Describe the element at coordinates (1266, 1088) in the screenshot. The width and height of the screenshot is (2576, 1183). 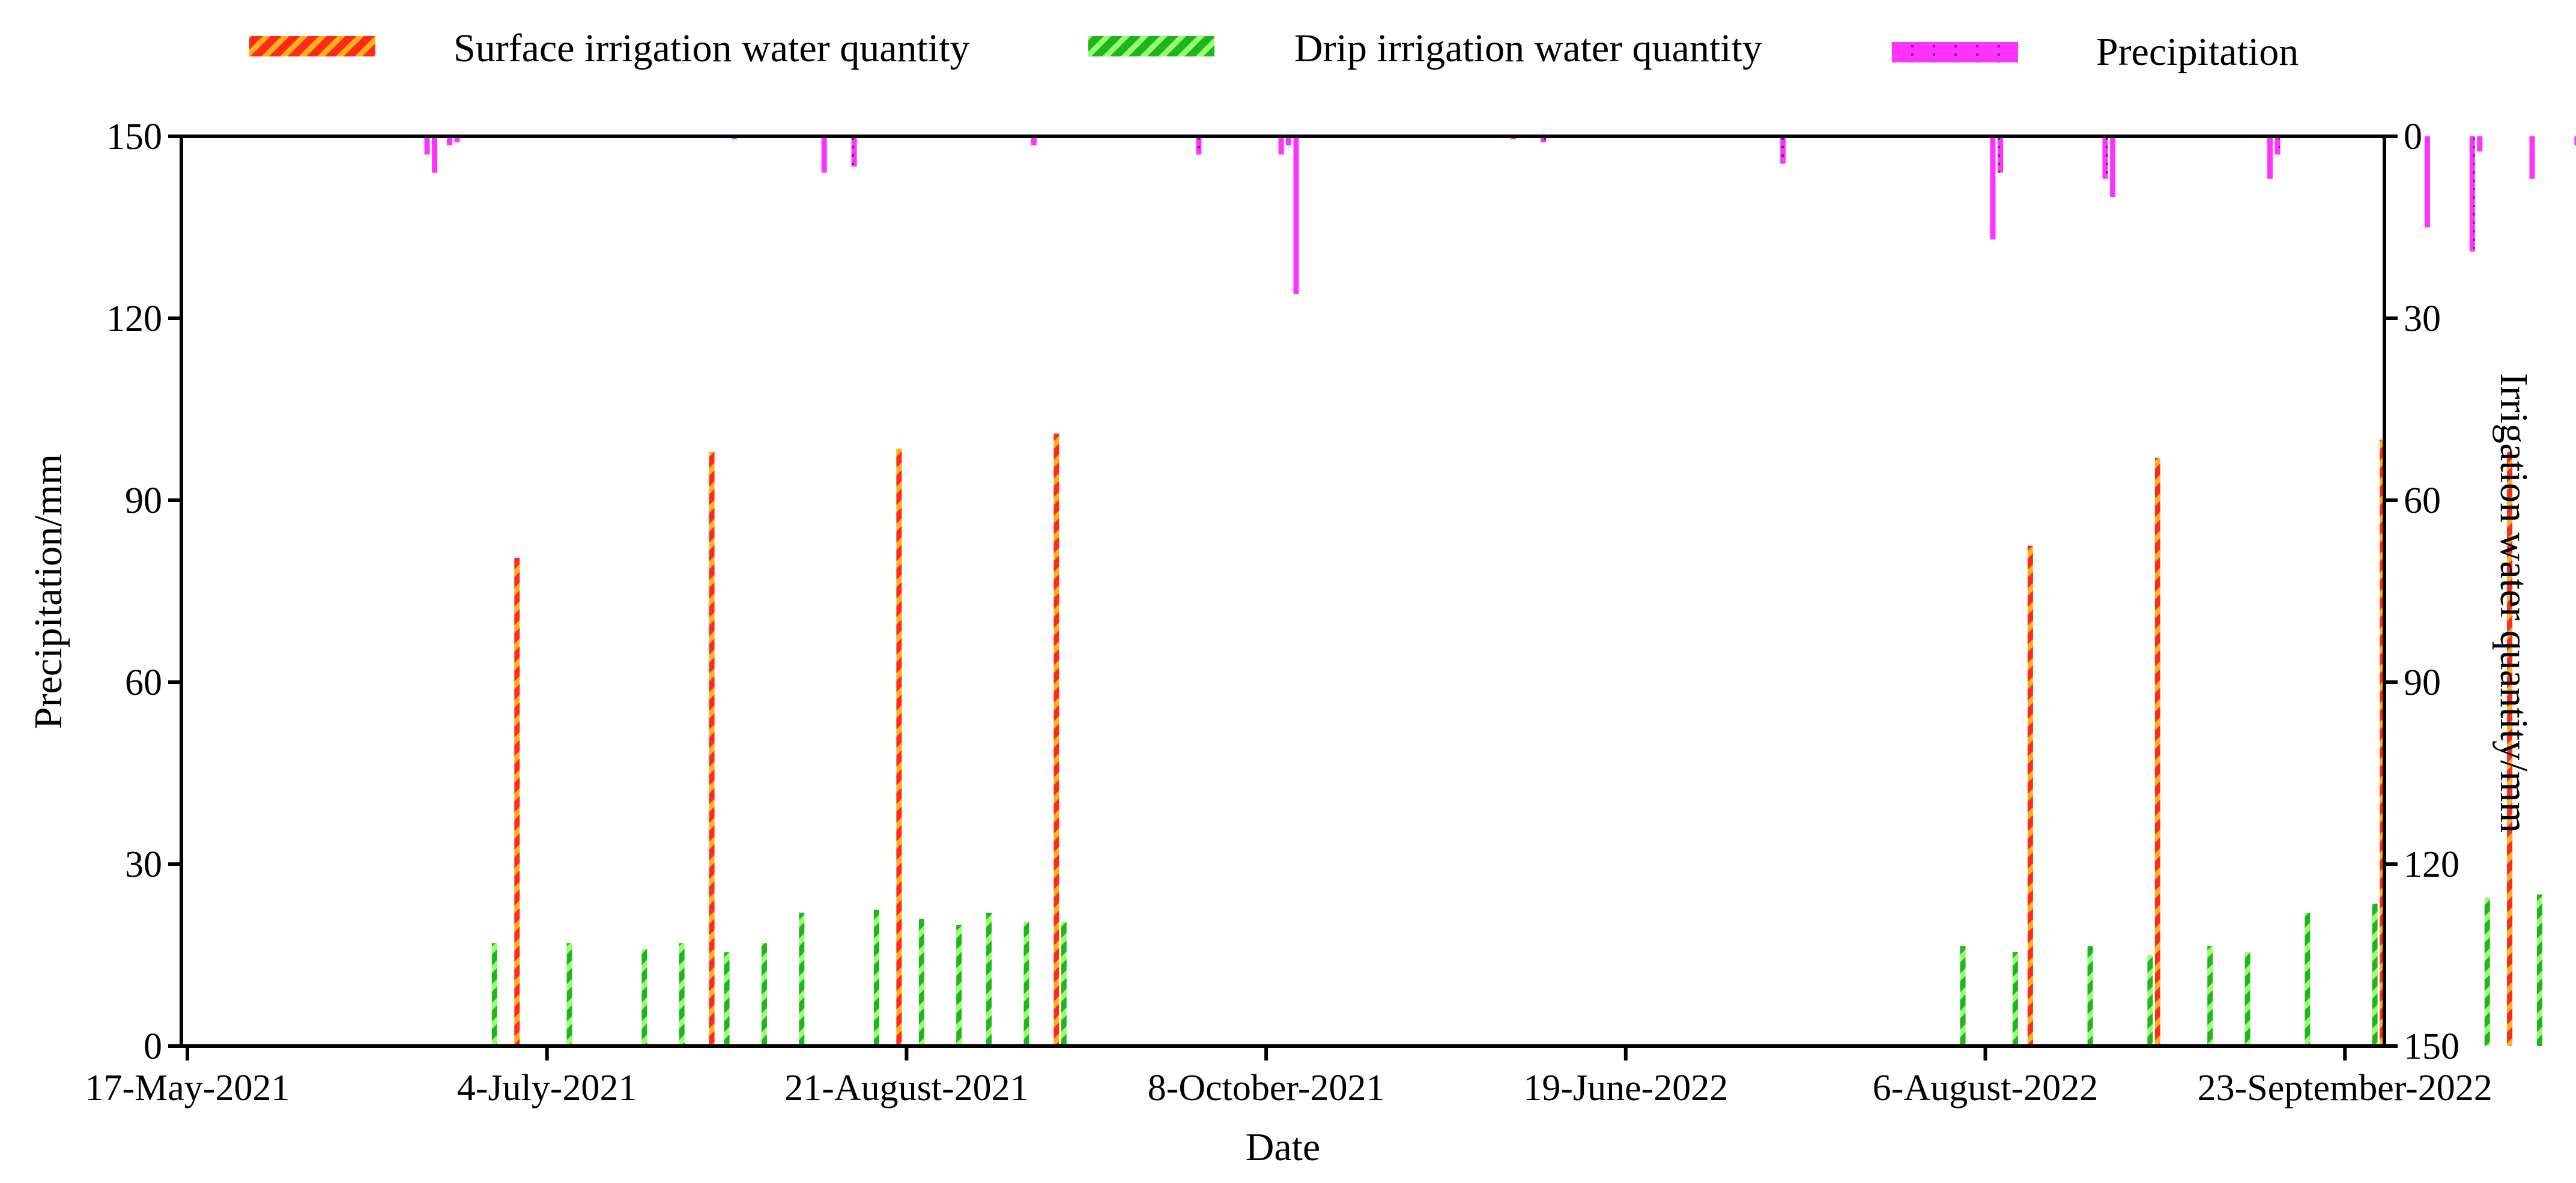
I see `x-tick-label: 8-October-2021` at that location.